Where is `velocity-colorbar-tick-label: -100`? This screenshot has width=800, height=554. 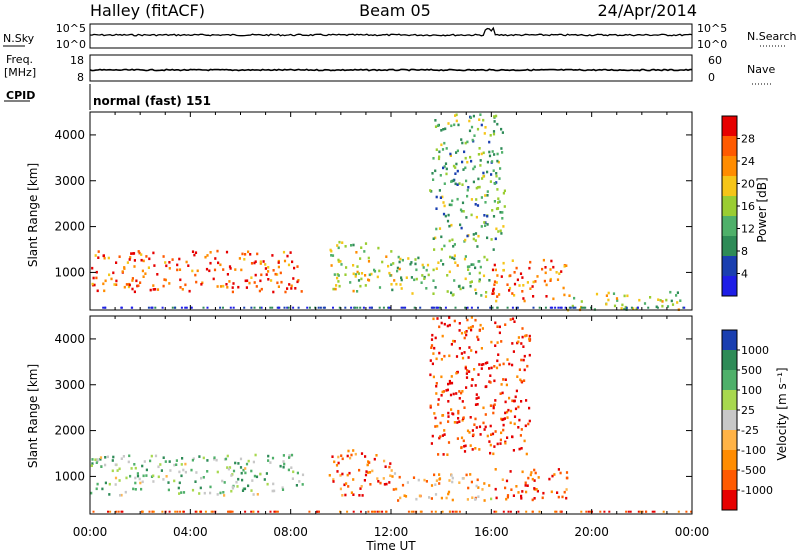
velocity-colorbar-tick-label: -100 is located at coordinates (753, 450).